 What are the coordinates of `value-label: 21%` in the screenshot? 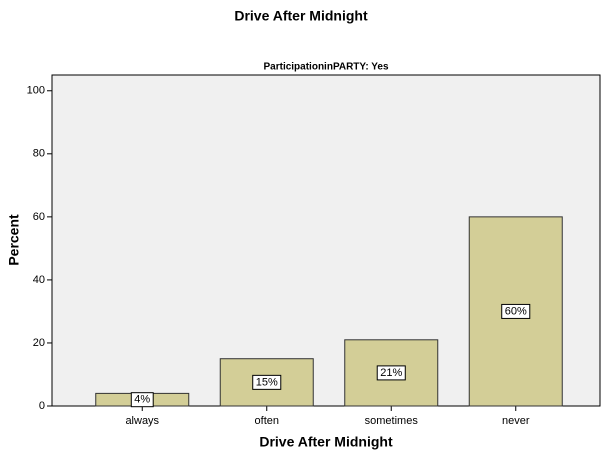 It's located at (391, 373).